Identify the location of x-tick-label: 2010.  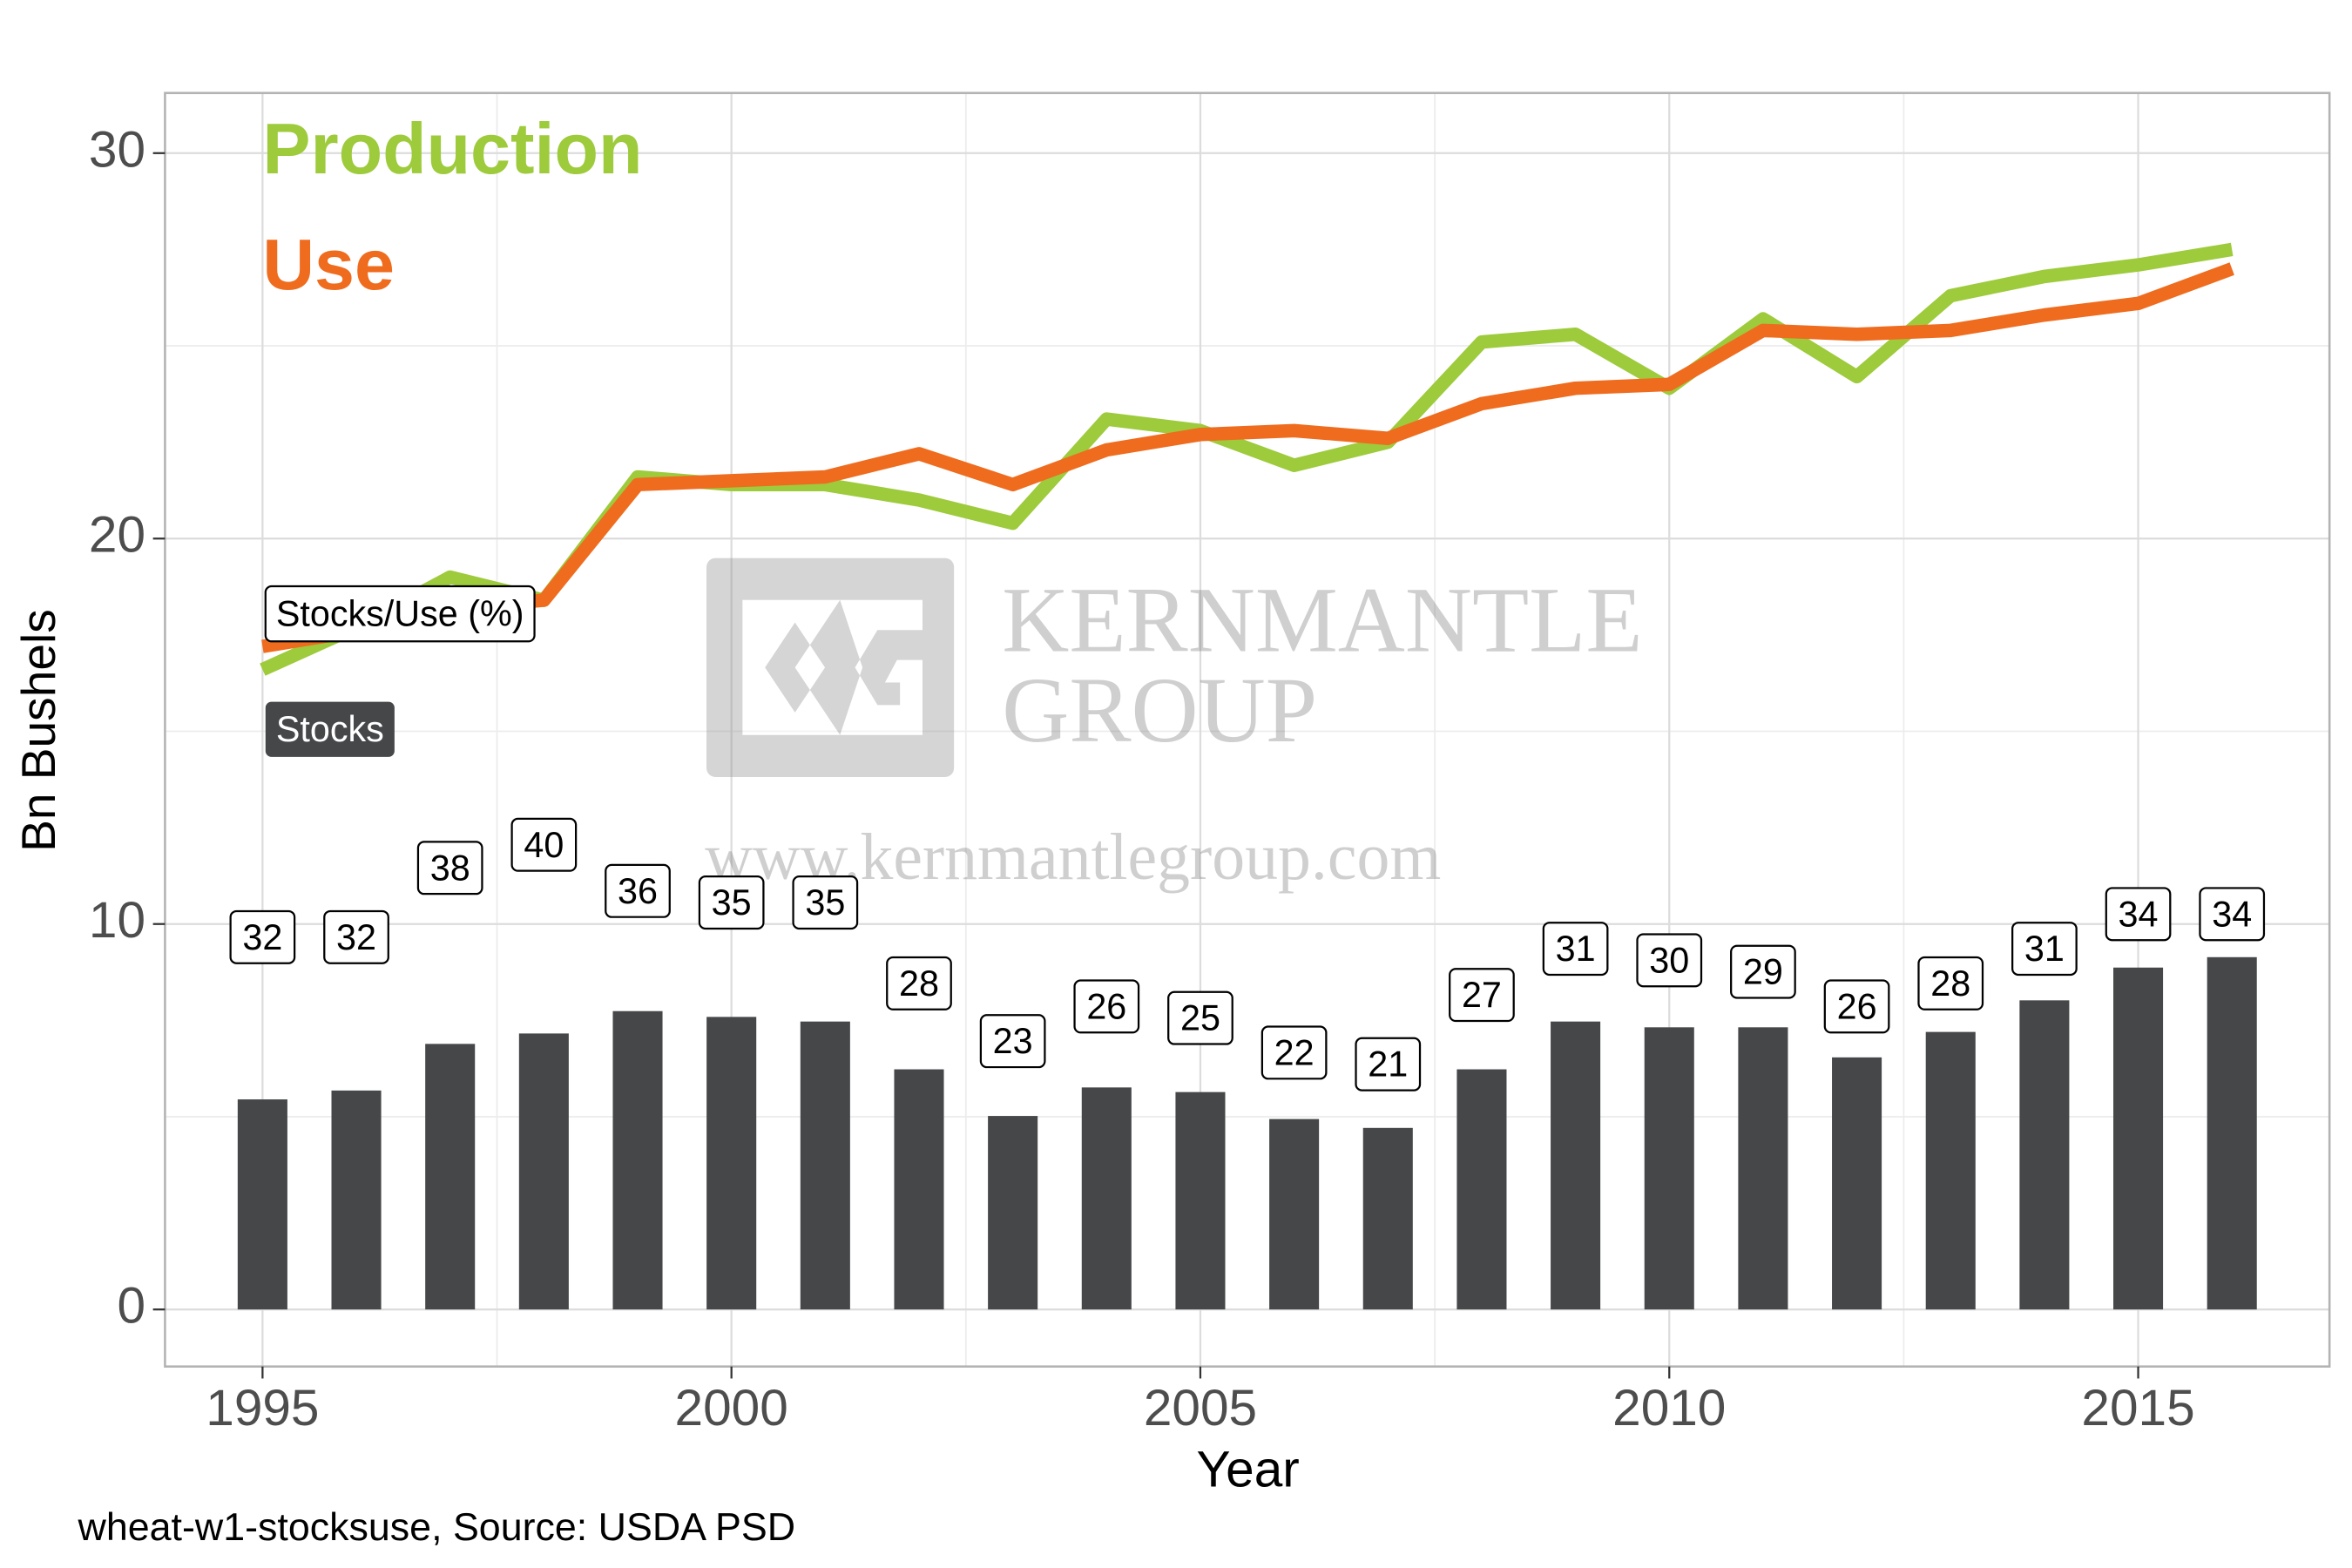
(1669, 1408).